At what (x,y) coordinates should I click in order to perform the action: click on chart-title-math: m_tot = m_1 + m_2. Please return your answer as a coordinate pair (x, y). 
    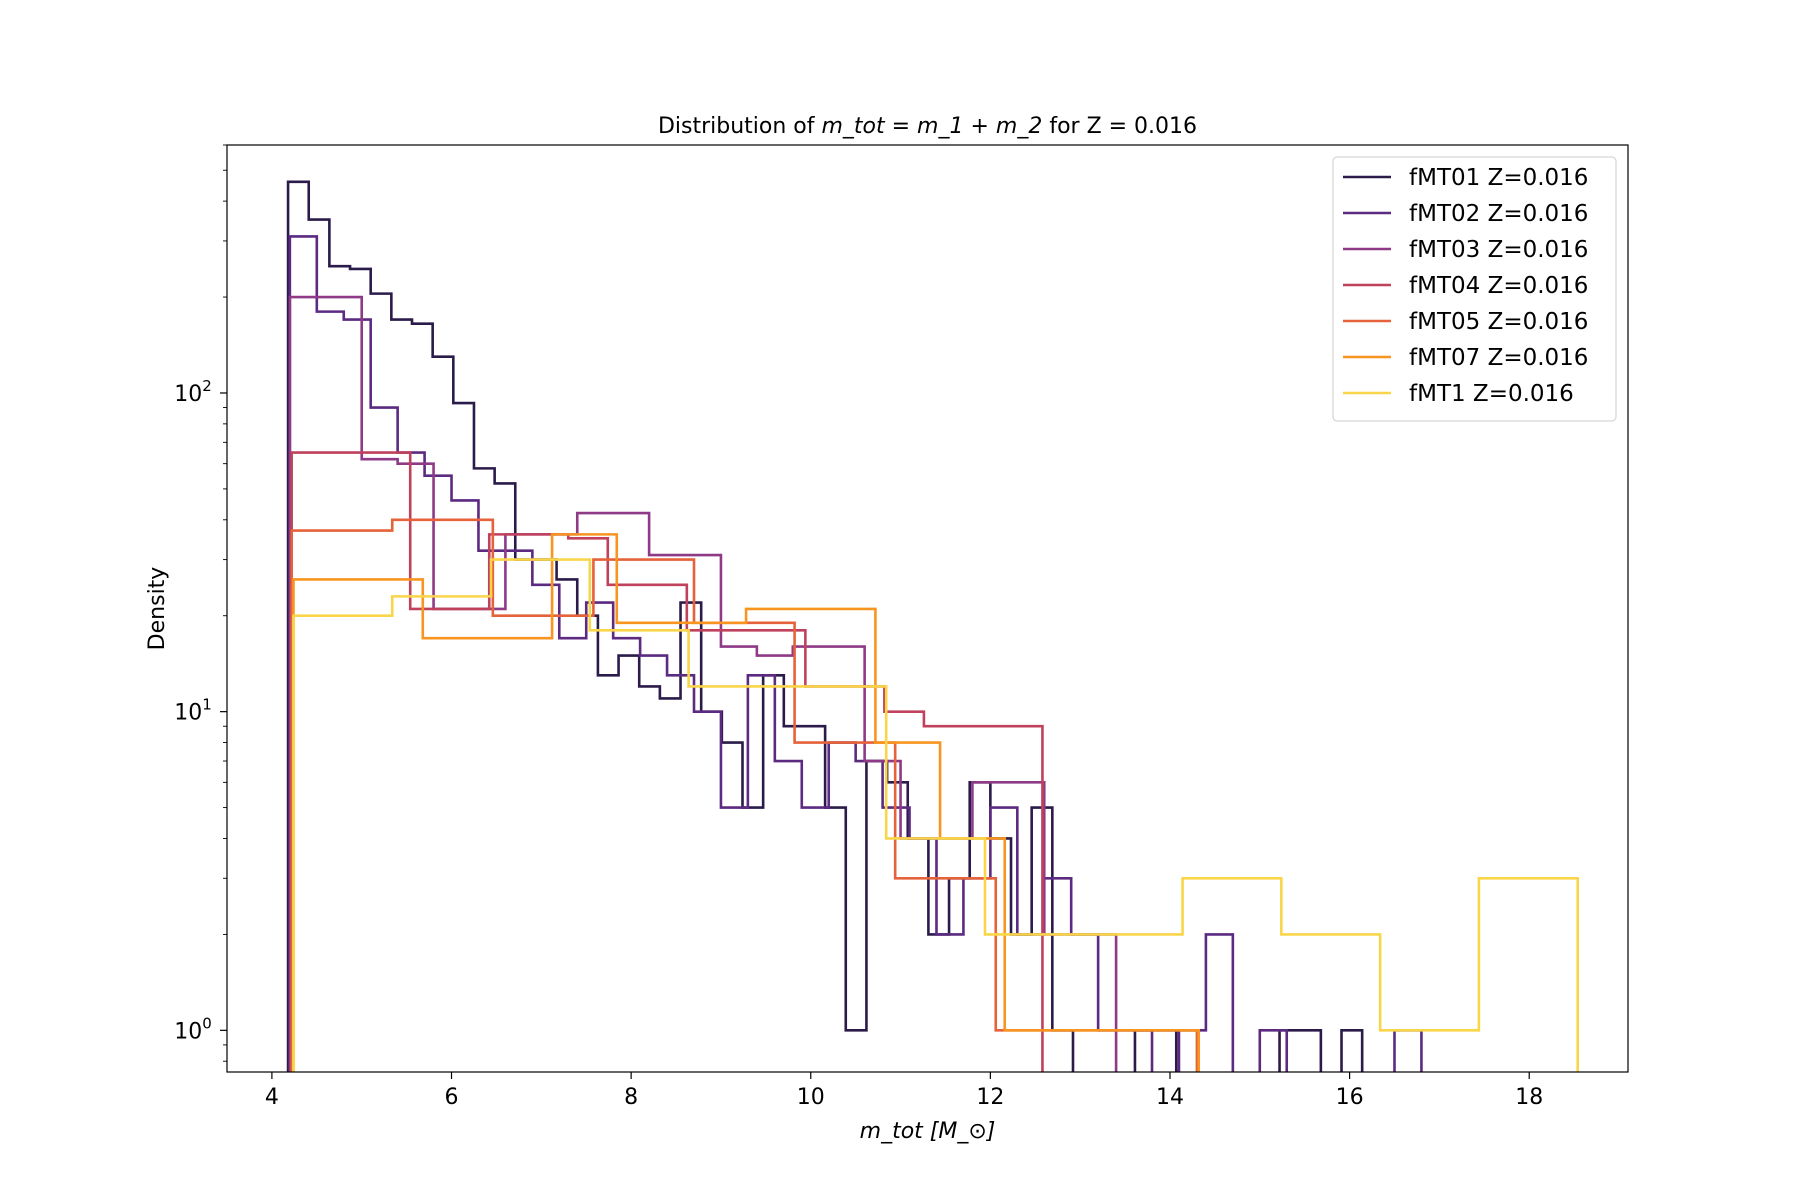
    Looking at the image, I should click on (931, 126).